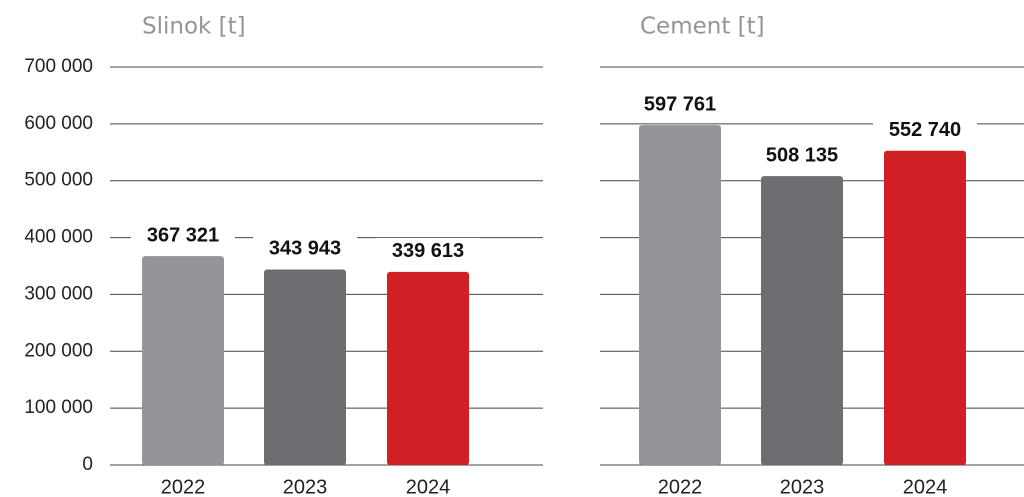 Image resolution: width=1024 pixels, height=497 pixels. I want to click on value-label: 508 135, so click(802, 155).